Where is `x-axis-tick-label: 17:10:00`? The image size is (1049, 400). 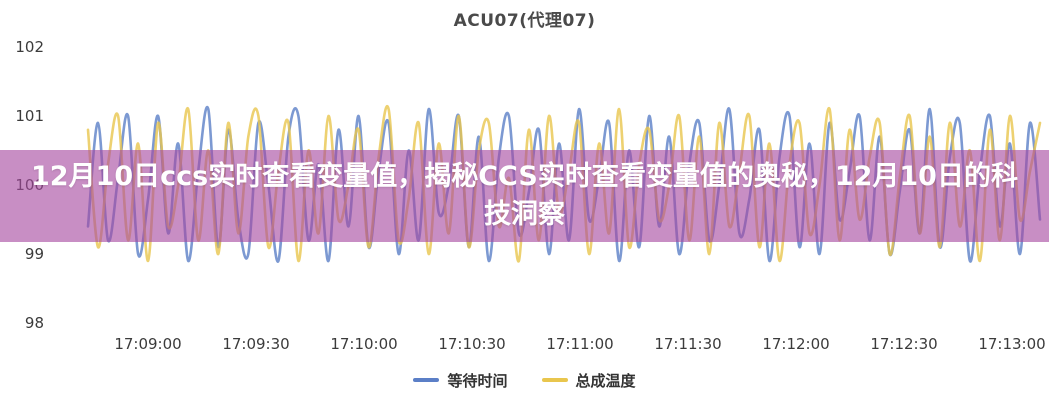
x-axis-tick-label: 17:10:00 is located at coordinates (364, 344).